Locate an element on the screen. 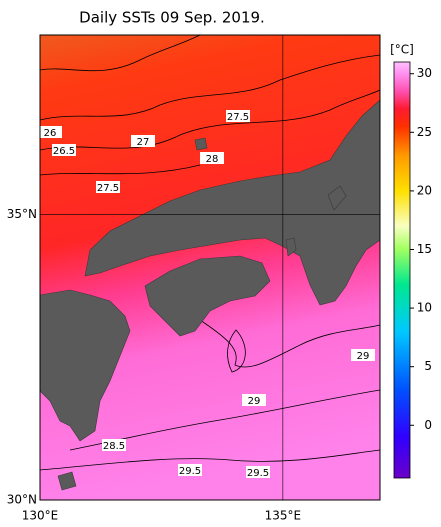  contour-label: 26.5 is located at coordinates (64, 151).